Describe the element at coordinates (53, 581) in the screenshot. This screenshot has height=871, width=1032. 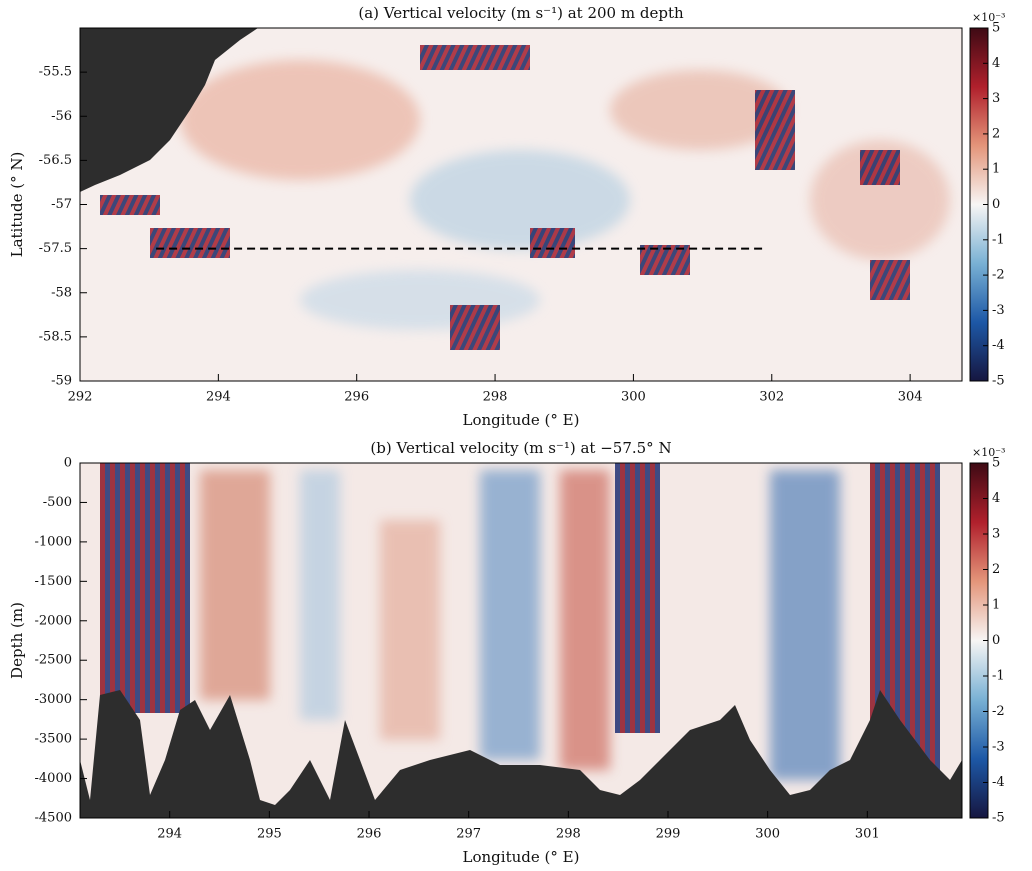
I see `y-tick-label: -1500` at that location.